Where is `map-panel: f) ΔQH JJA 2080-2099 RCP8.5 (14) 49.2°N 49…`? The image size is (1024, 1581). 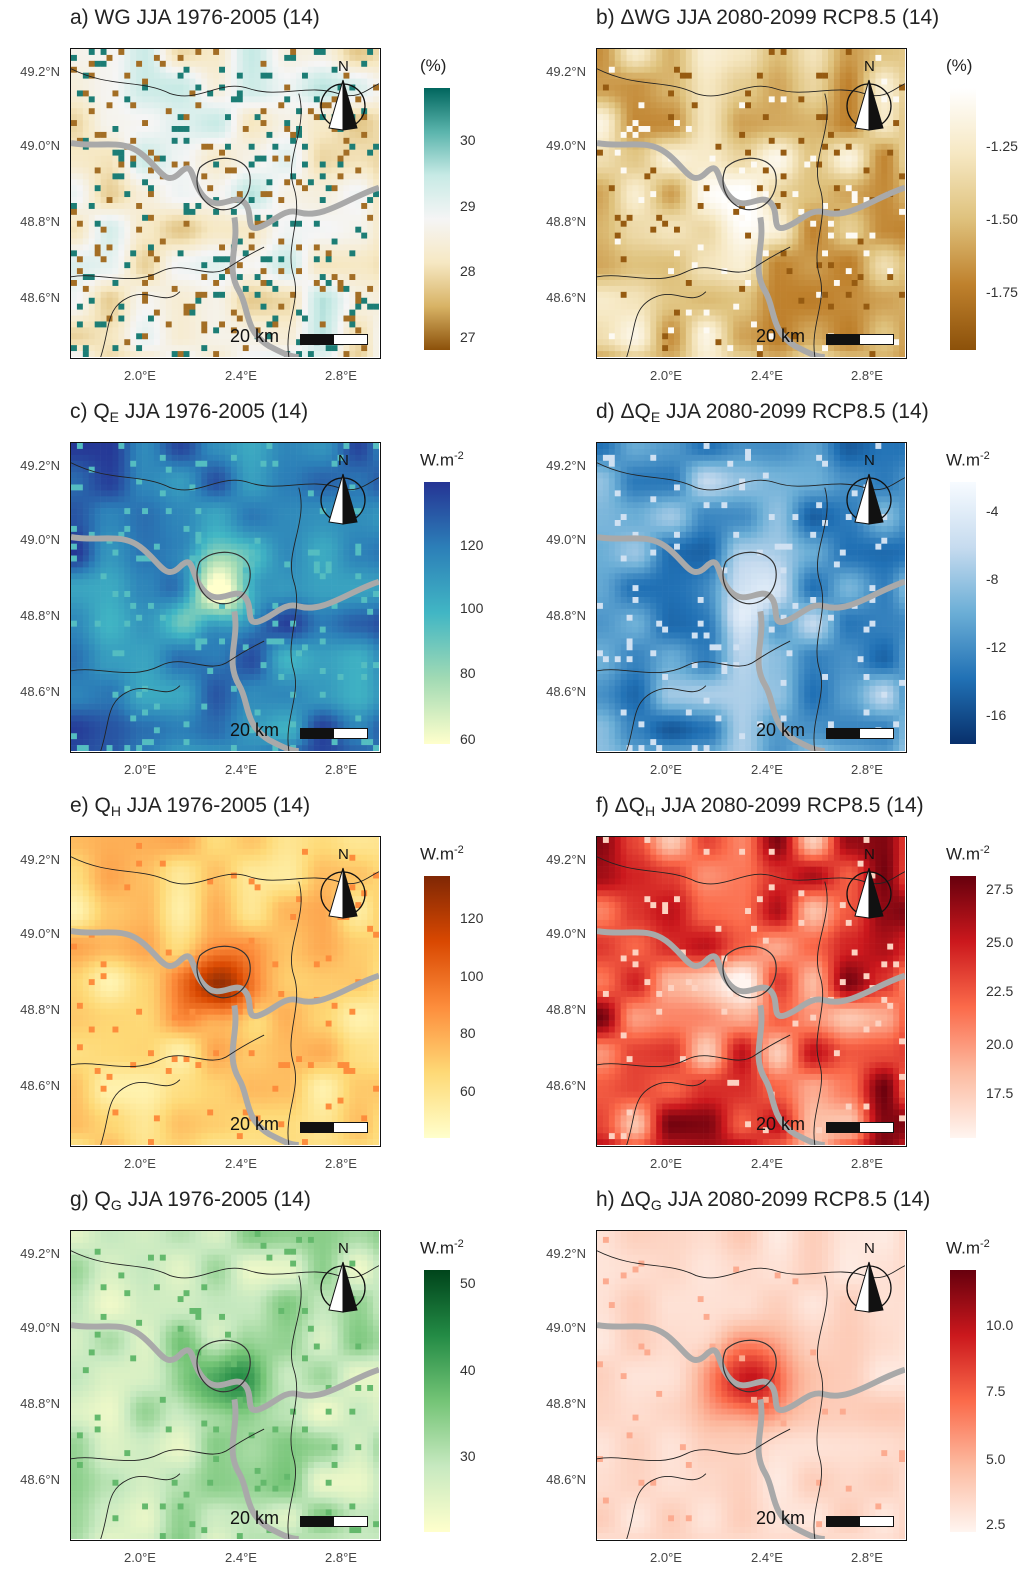 map-panel: f) ΔQH JJA 2080-2099 RCP8.5 (14) 49.2°N 49… is located at coordinates (775, 985).